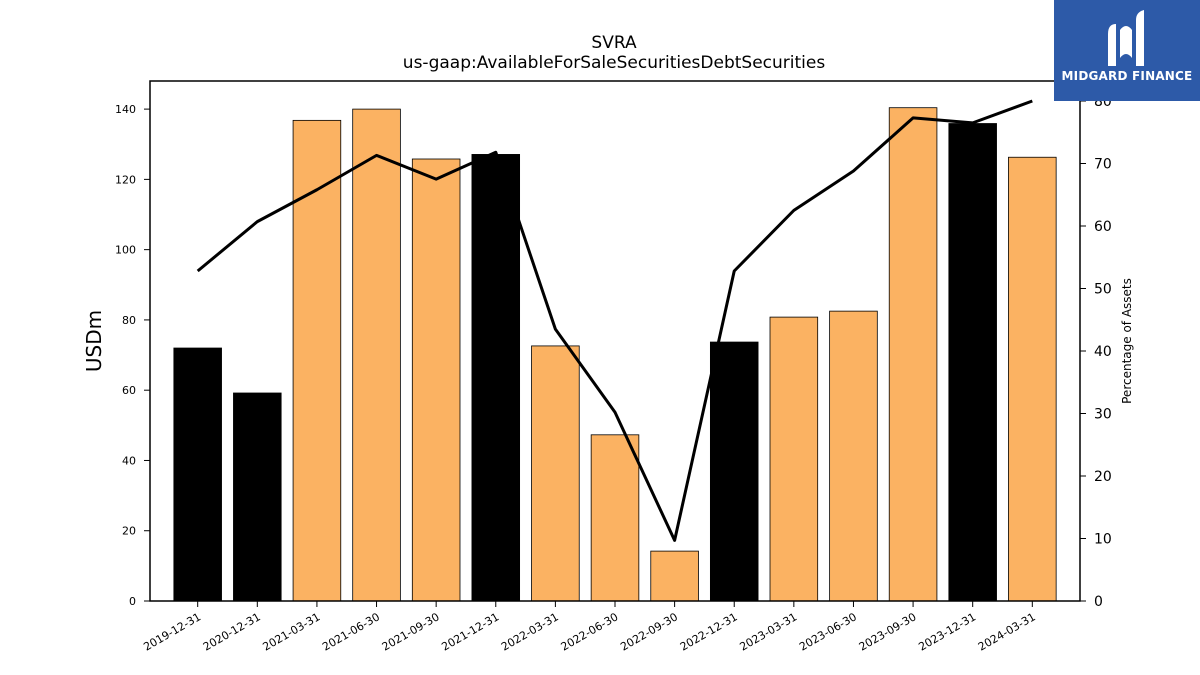 The image size is (1200, 675). Describe the element at coordinates (1103, 352) in the screenshot. I see `y2-tick-label: 40` at that location.